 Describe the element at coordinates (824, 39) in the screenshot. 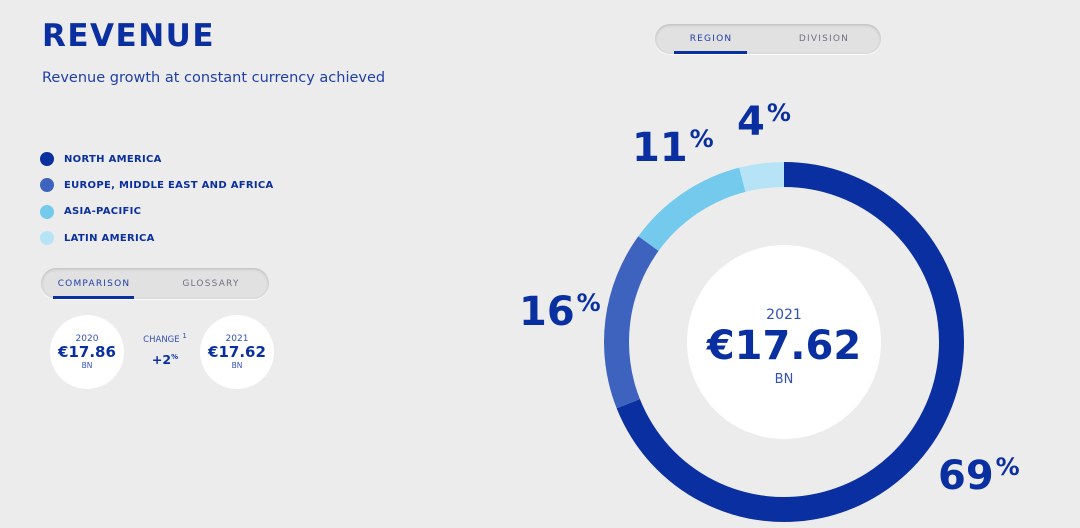

I see `division-tab: DIVISION` at that location.